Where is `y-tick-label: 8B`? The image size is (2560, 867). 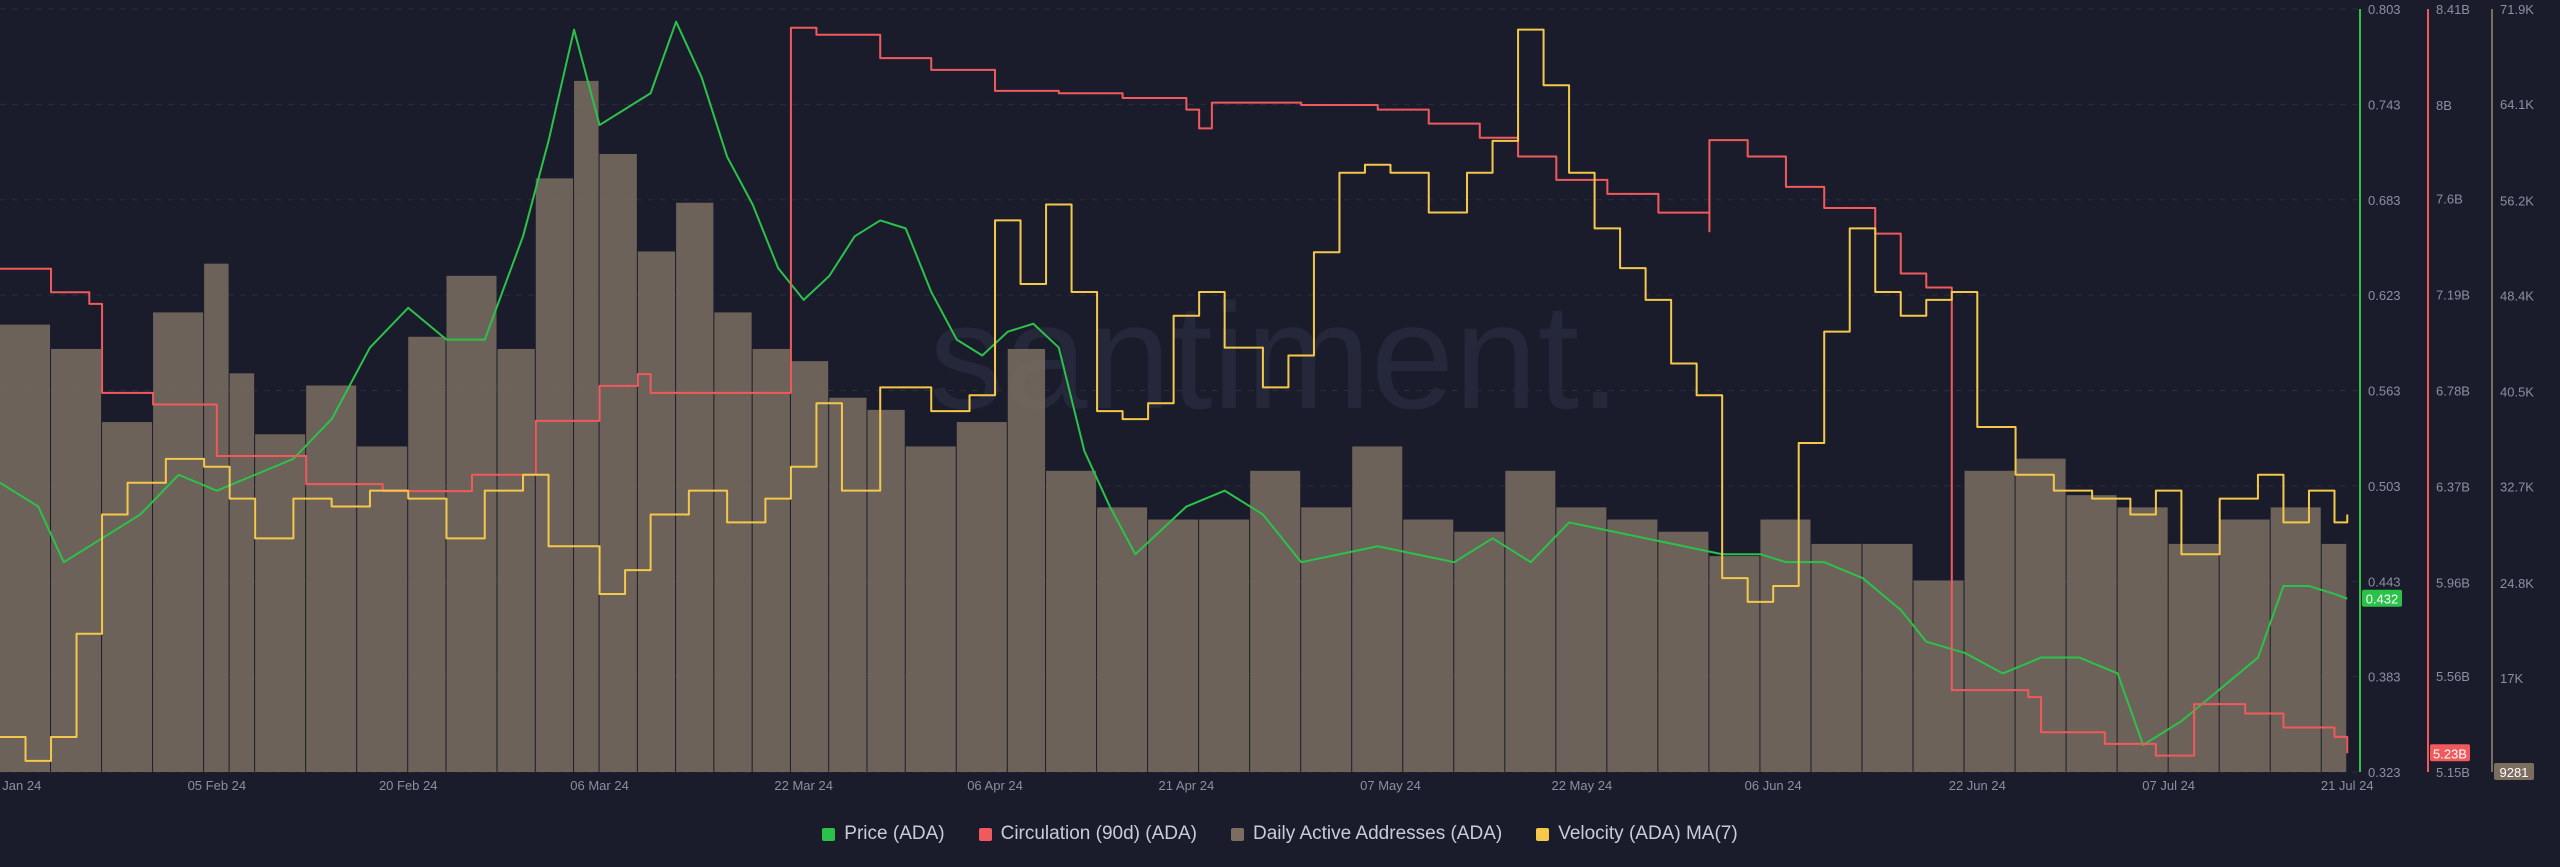
y-tick-label: 8B is located at coordinates (2444, 105).